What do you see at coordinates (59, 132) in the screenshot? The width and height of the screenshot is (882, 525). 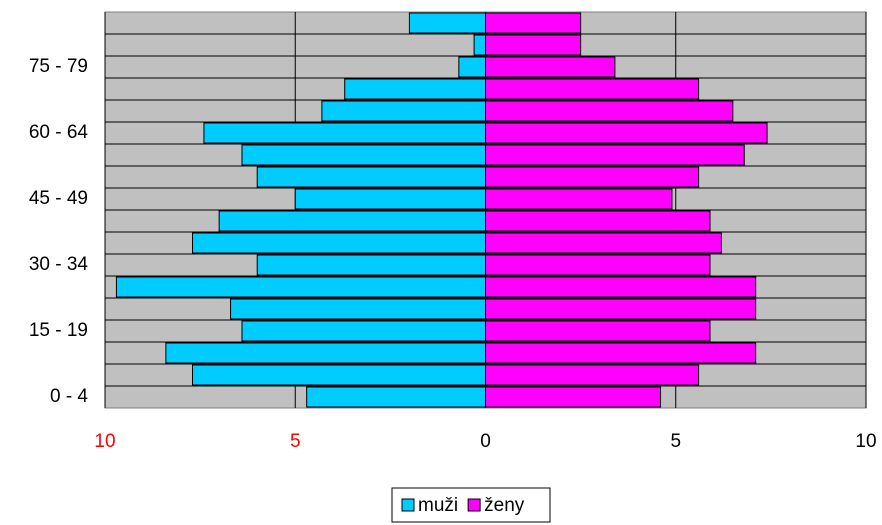 I see `y-tick-label: 60 - 64` at bounding box center [59, 132].